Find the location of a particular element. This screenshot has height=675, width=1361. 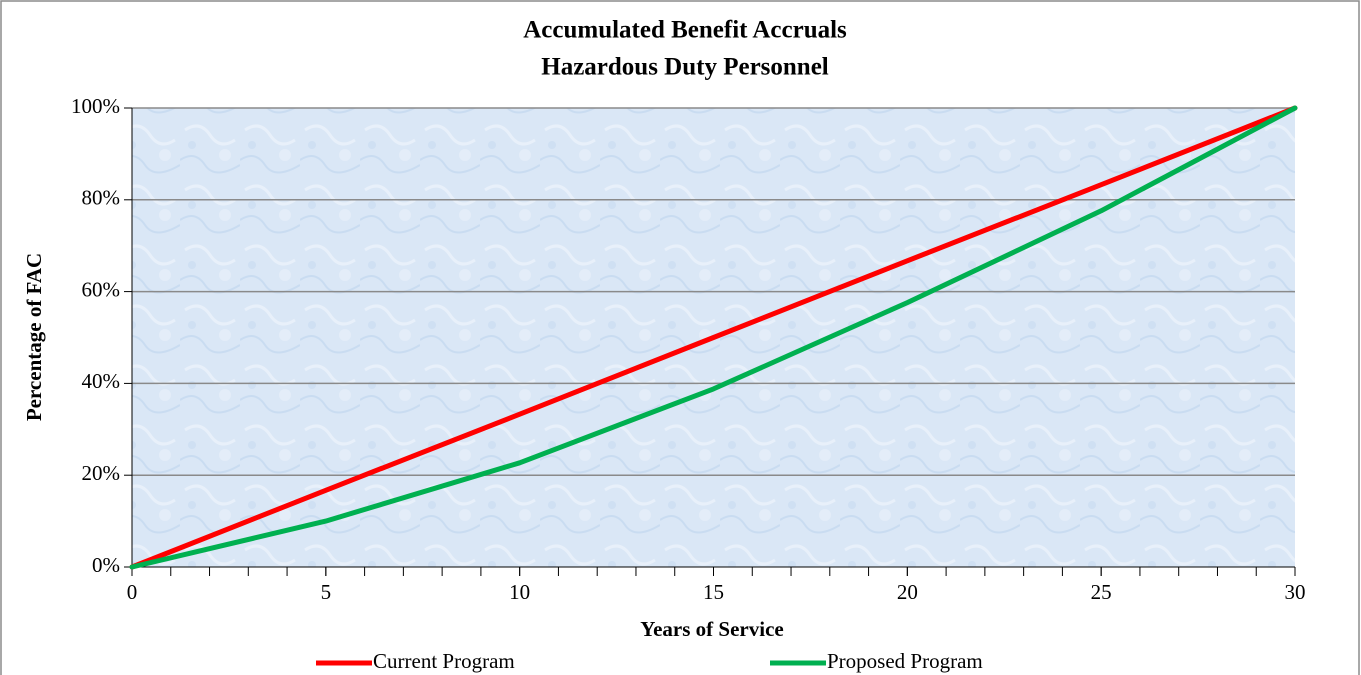

y-tick-label: 0% is located at coordinates (106, 565).